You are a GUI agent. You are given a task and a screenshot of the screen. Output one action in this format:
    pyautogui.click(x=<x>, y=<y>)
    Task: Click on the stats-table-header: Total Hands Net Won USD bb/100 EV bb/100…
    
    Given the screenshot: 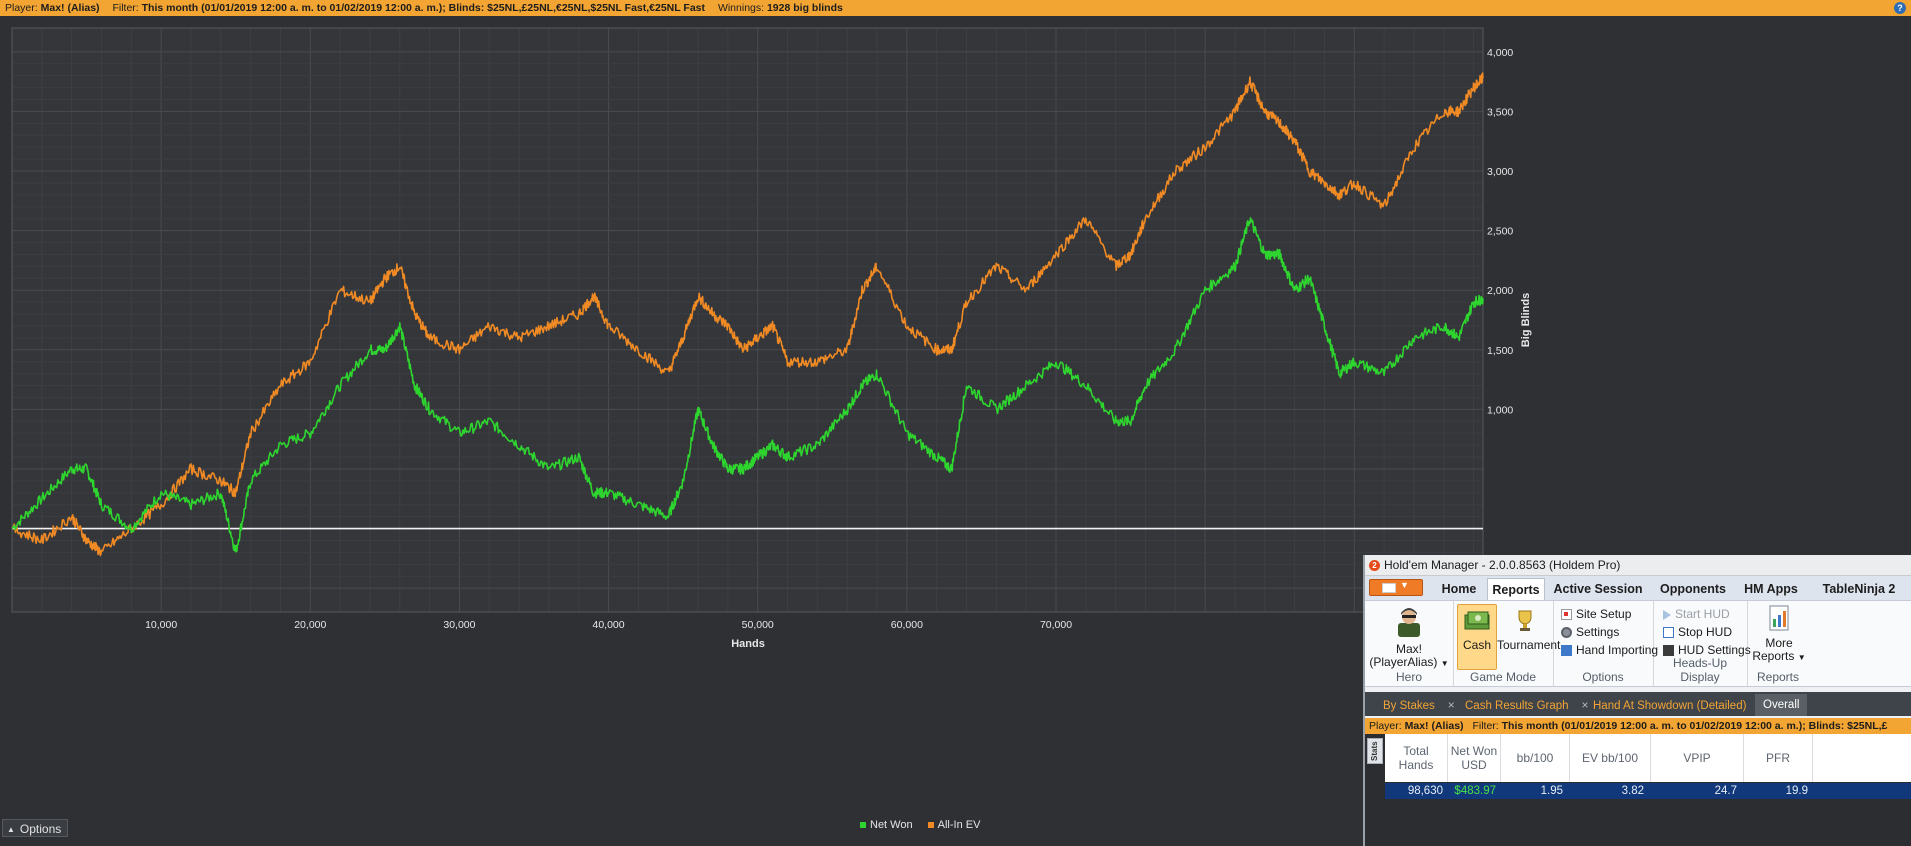 What is the action you would take?
    pyautogui.click(x=1648, y=758)
    